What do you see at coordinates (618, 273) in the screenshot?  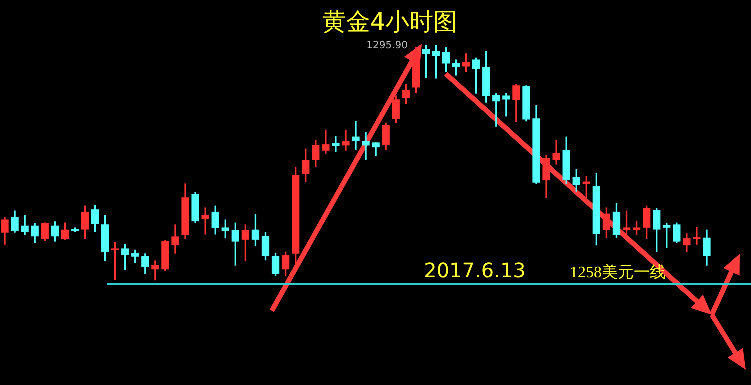 I see `ref-line-label: 1258美元一线` at bounding box center [618, 273].